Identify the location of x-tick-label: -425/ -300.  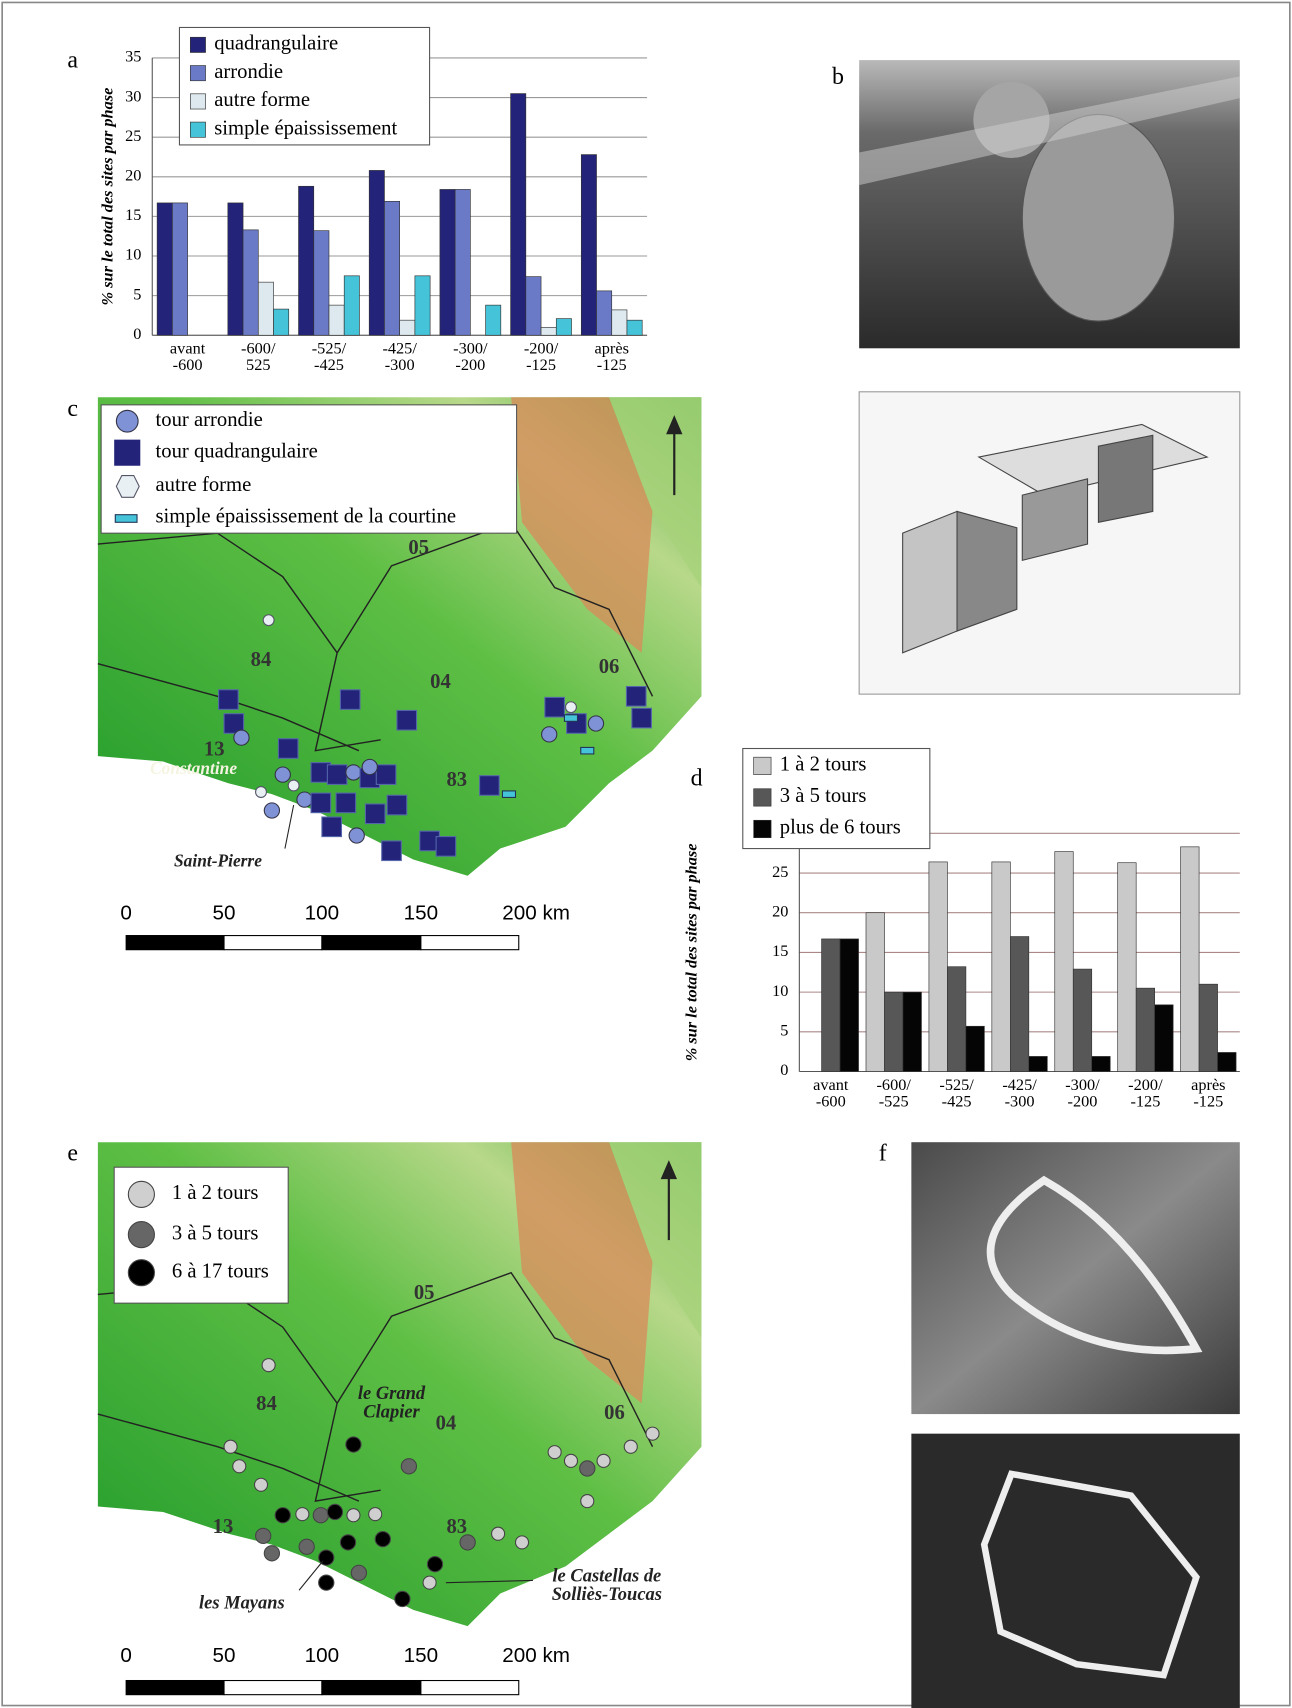
(1019, 1094).